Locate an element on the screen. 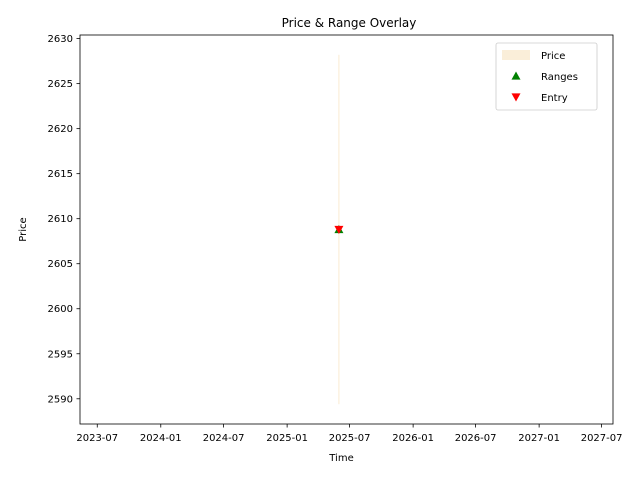 The image size is (640, 480). y-axis: 2590 2595 2600 2605 2610 2615 2620 2625 2630 is located at coordinates (64, 219).